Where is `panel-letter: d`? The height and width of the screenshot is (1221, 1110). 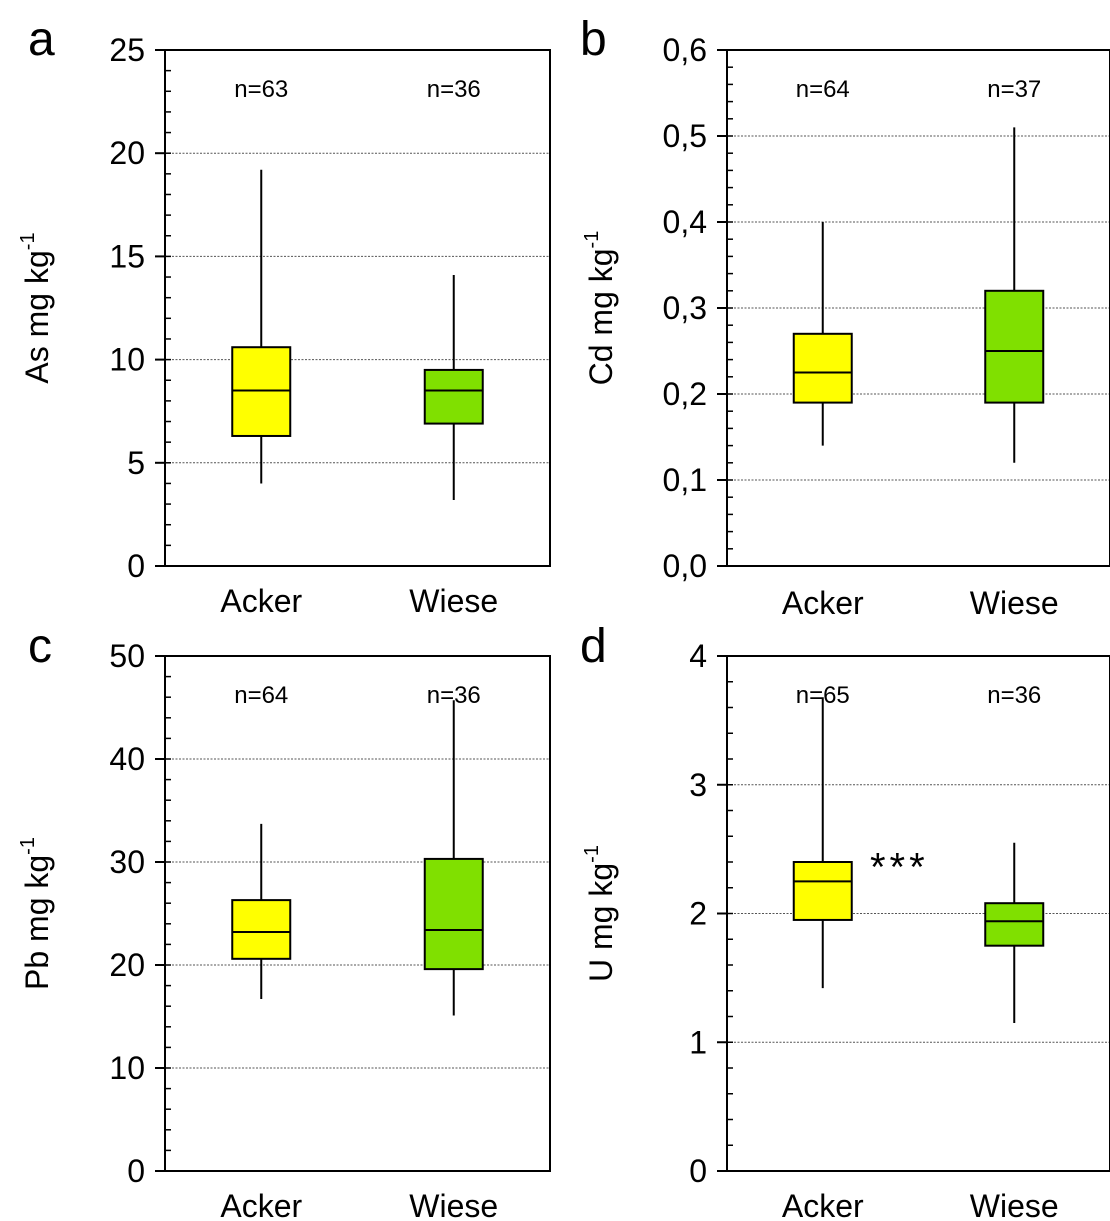
panel-letter: d is located at coordinates (593, 646).